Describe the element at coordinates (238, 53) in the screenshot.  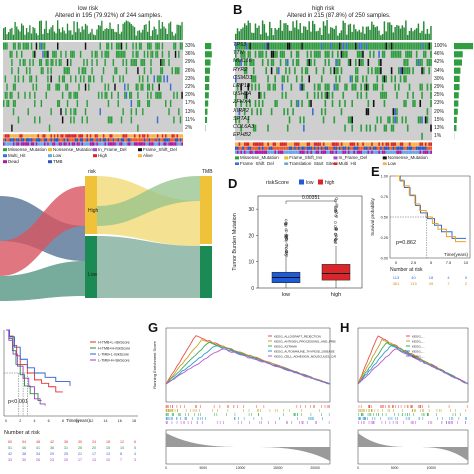
I see `gene-name: TTN` at that location.